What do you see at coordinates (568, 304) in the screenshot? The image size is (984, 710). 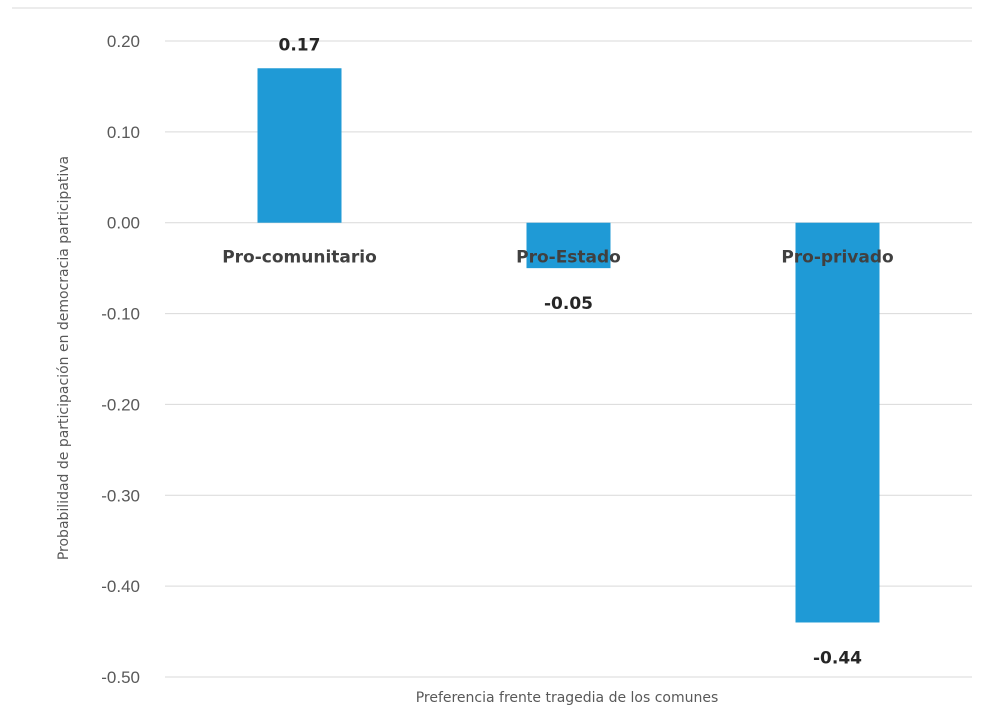 I see `data-label: -0.05` at bounding box center [568, 304].